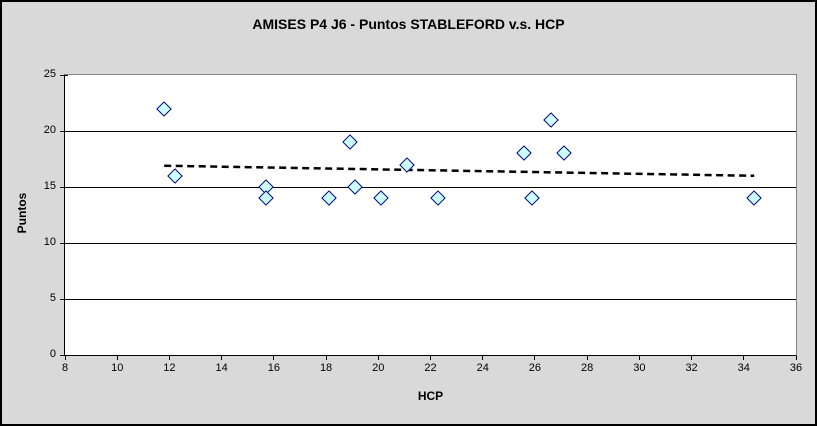 Image resolution: width=817 pixels, height=426 pixels. I want to click on x-tick-label: 8, so click(65, 368).